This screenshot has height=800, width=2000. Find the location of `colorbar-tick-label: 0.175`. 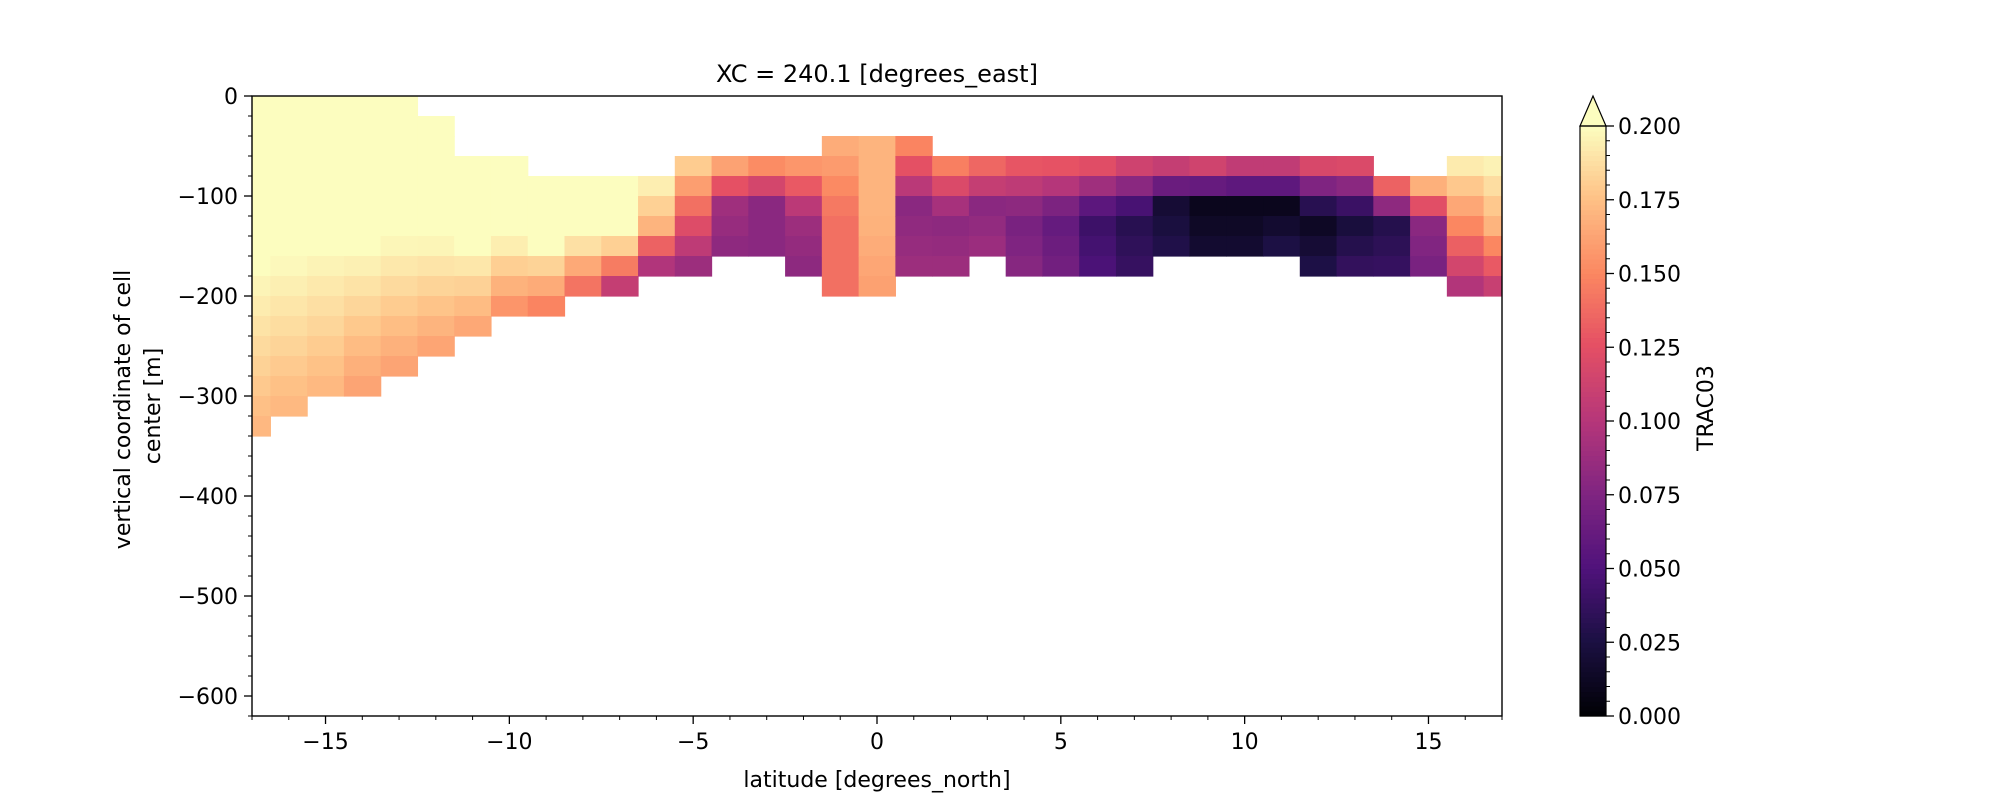

colorbar-tick-label: 0.175 is located at coordinates (1649, 201).